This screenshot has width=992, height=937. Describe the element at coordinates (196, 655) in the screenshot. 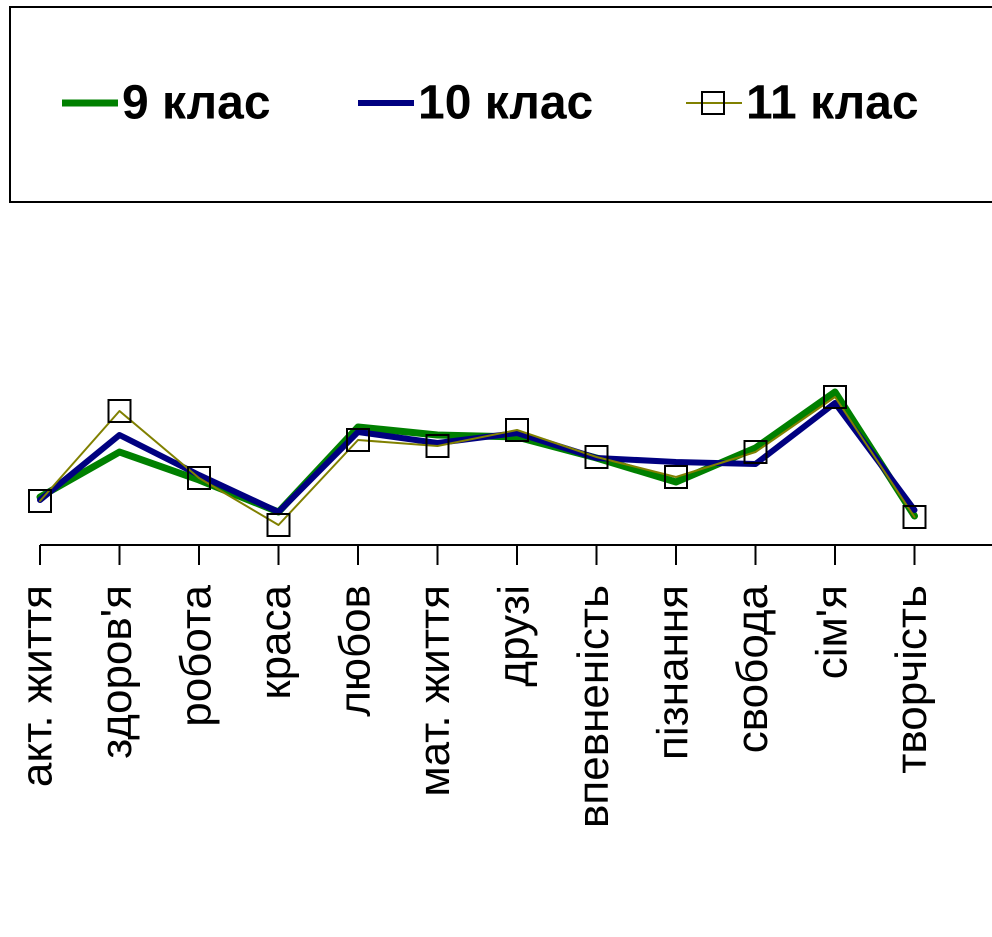

I see `x-tick-label: робота` at that location.